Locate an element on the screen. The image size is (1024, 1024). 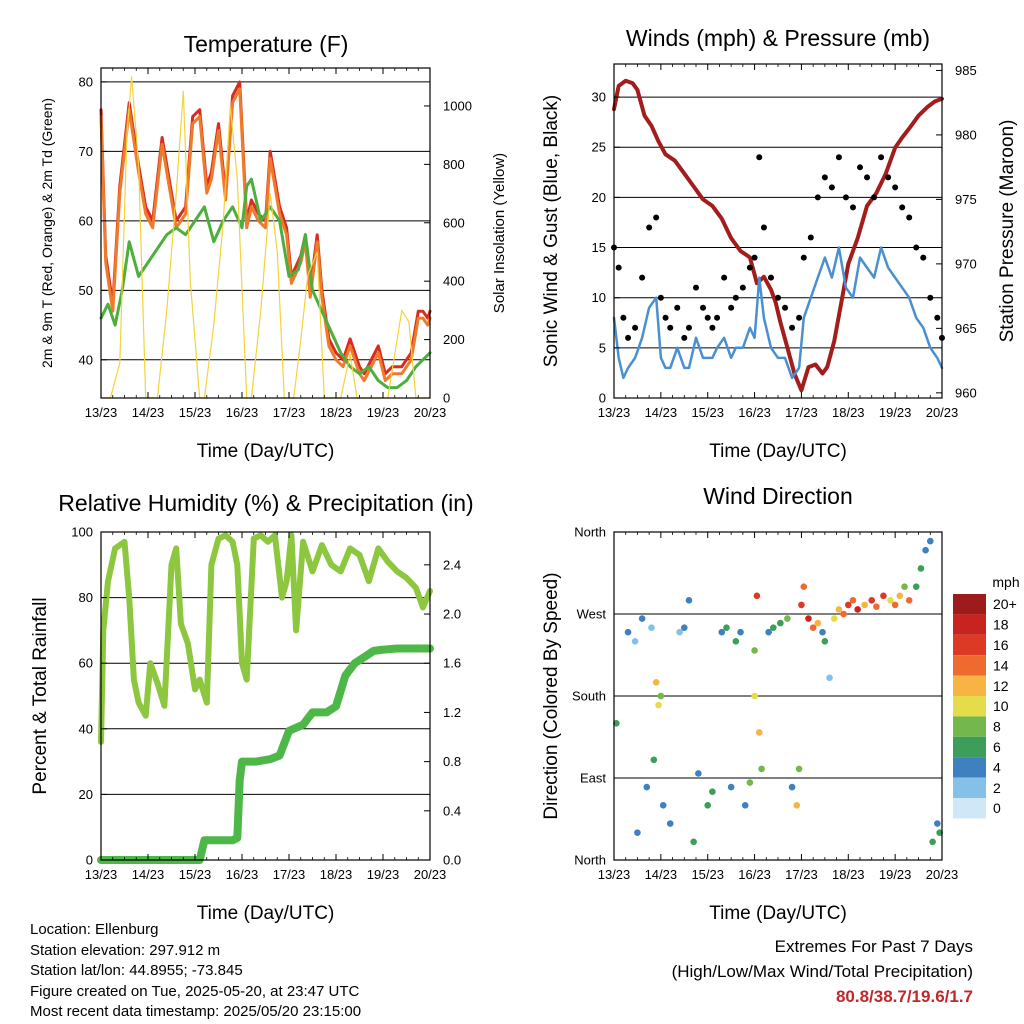
y-axis-label: Direction (Colored By Speed) is located at coordinates (551, 695).